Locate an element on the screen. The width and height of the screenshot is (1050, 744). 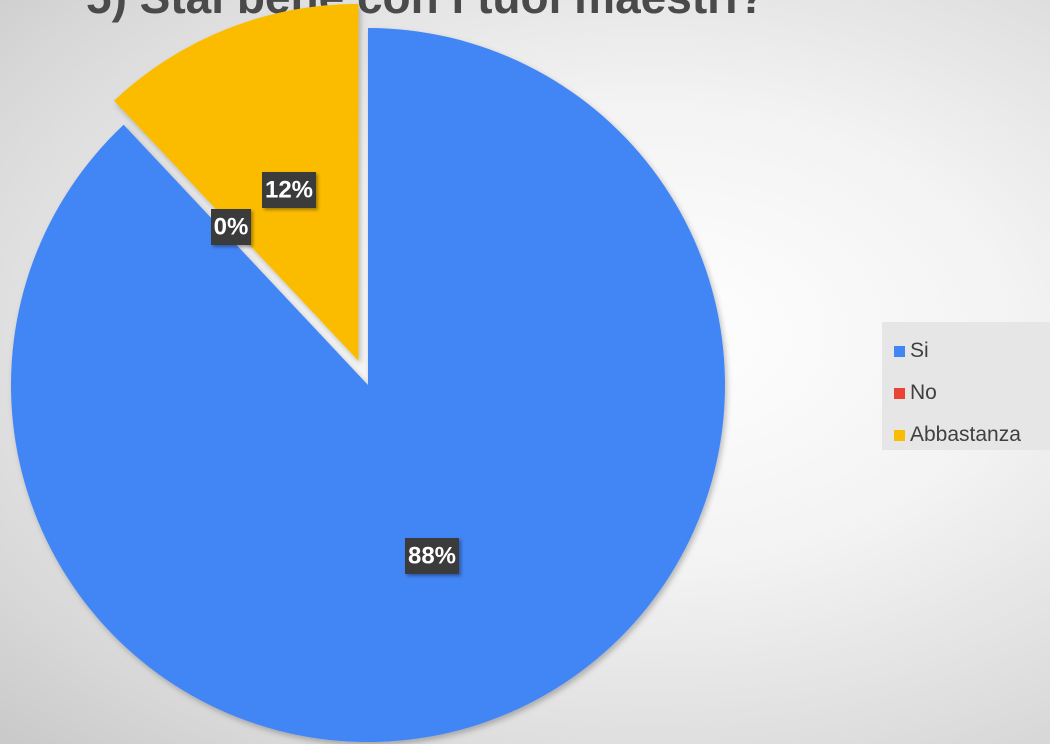
data-label-text-no: 0% is located at coordinates (231, 227).